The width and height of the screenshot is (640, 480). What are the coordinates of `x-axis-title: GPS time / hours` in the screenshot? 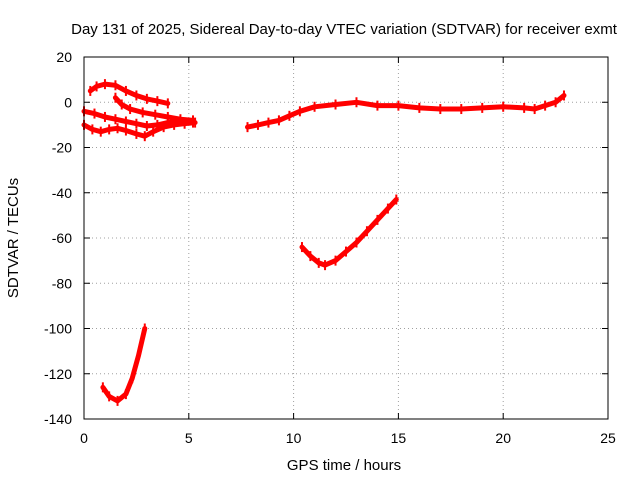 It's located at (344, 465).